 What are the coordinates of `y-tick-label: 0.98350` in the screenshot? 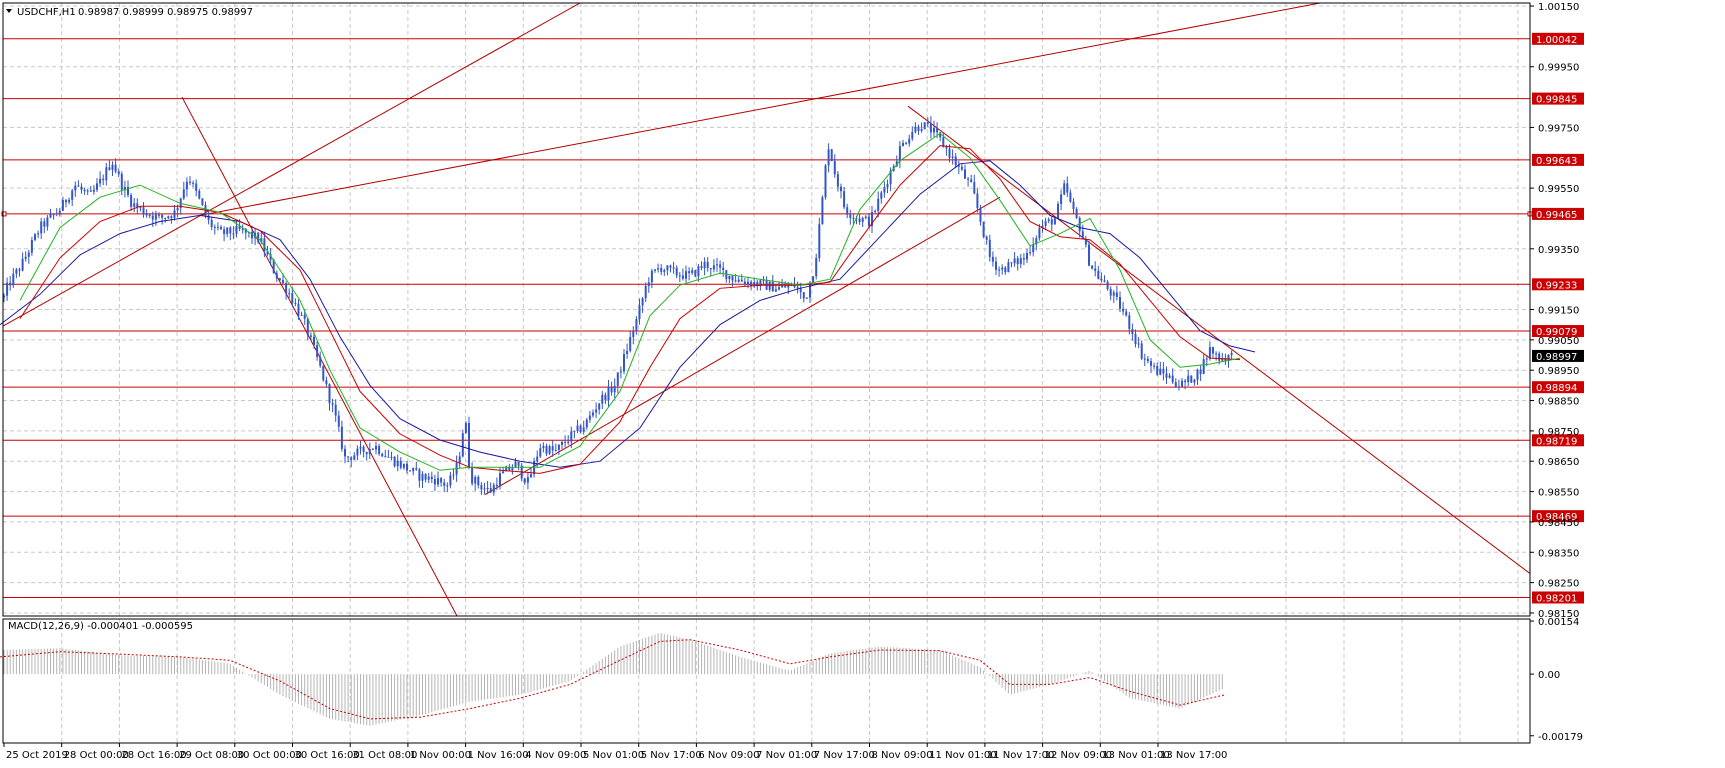 It's located at (1558, 553).